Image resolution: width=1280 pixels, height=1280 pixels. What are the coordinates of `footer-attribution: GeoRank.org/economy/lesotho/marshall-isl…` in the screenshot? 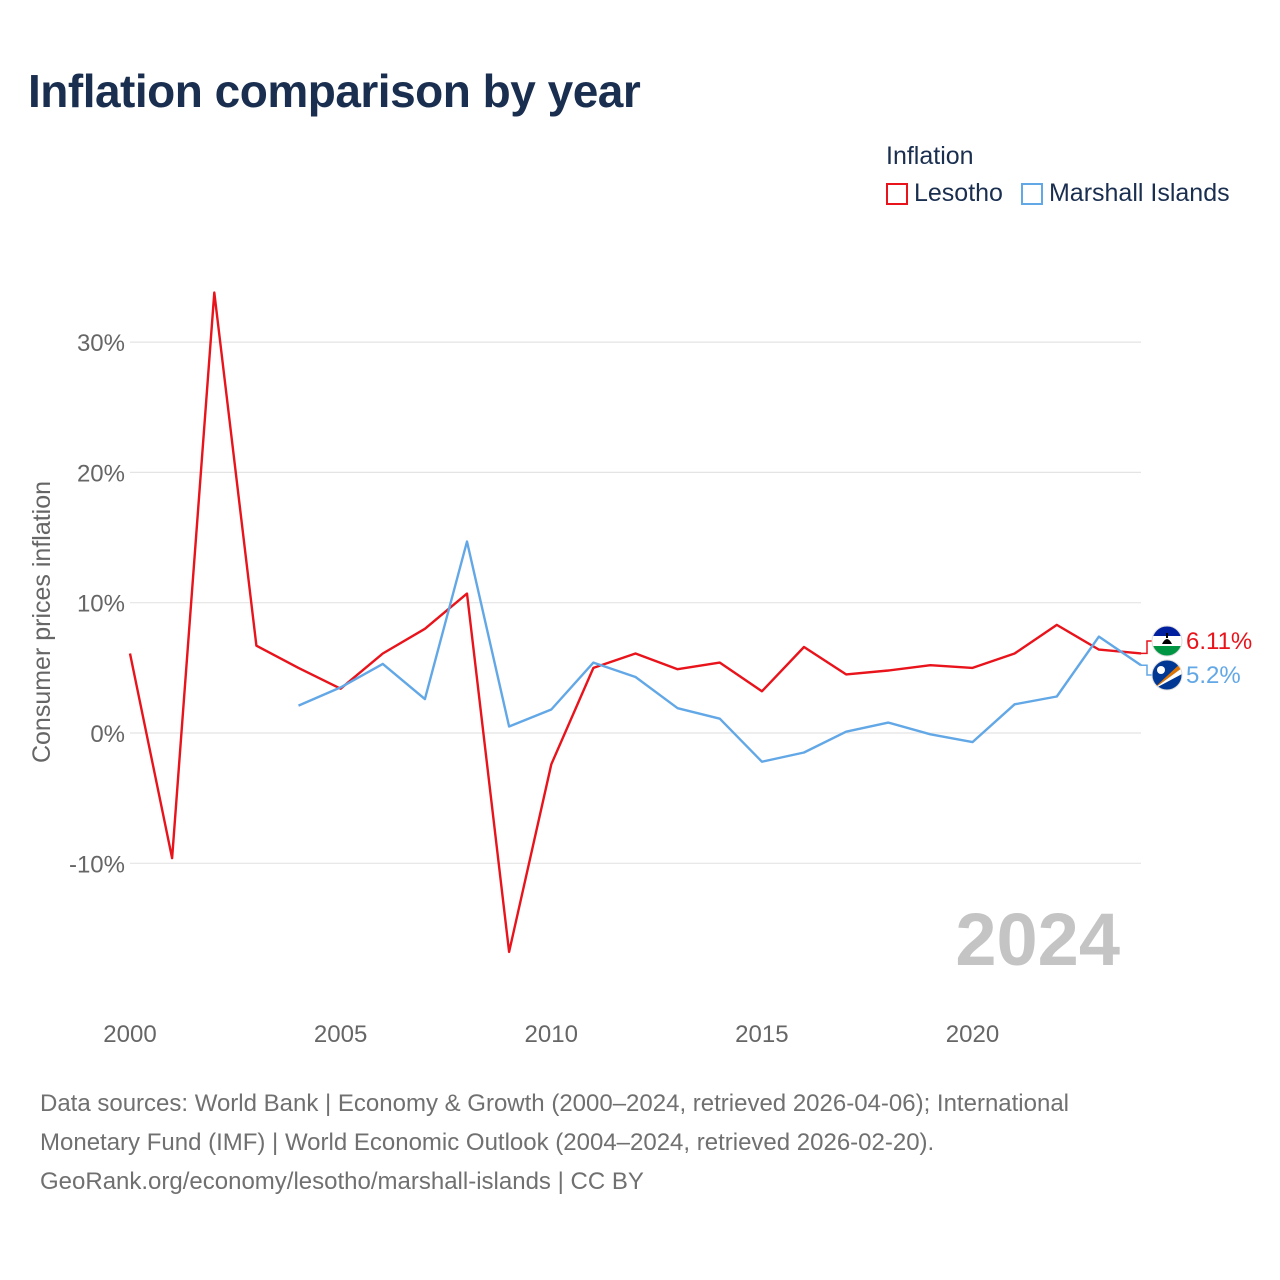 It's located at (342, 1181).